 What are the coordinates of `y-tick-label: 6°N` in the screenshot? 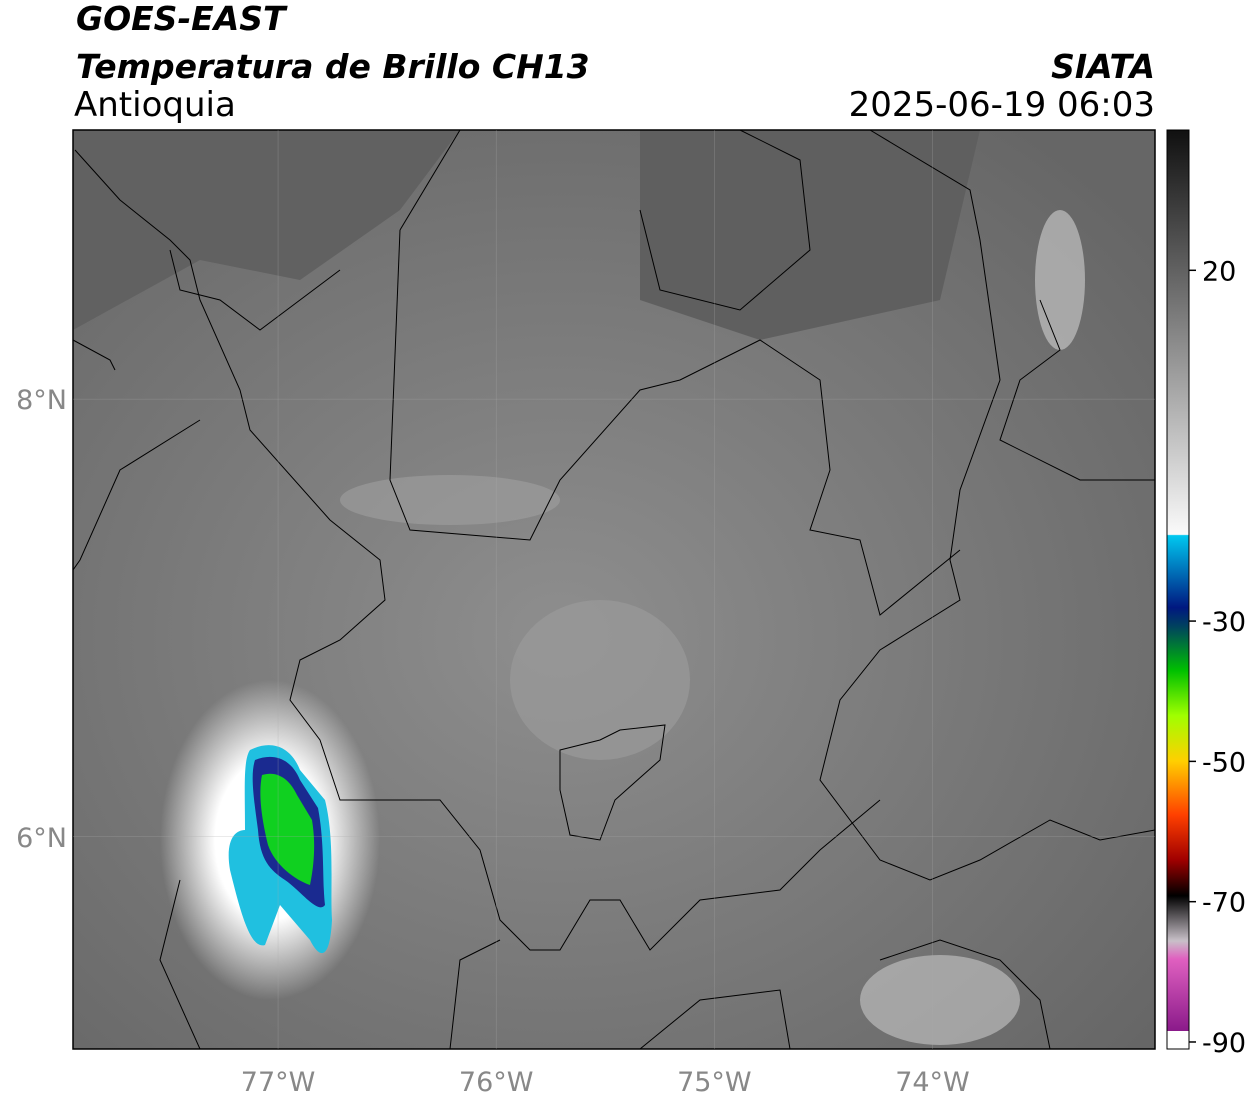 It's located at (41, 838).